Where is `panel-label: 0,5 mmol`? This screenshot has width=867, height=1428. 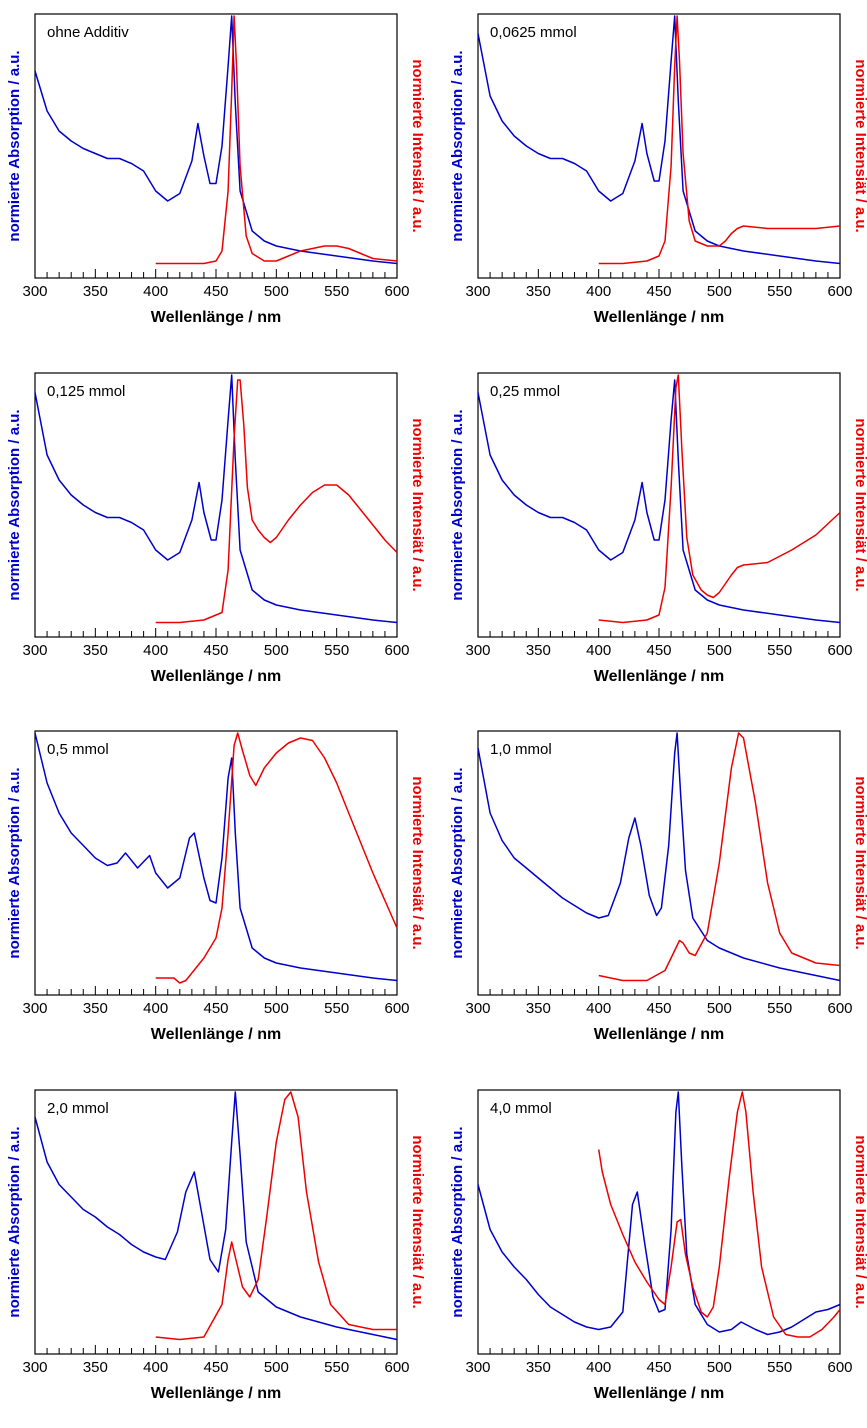 panel-label: 0,5 mmol is located at coordinates (78, 749).